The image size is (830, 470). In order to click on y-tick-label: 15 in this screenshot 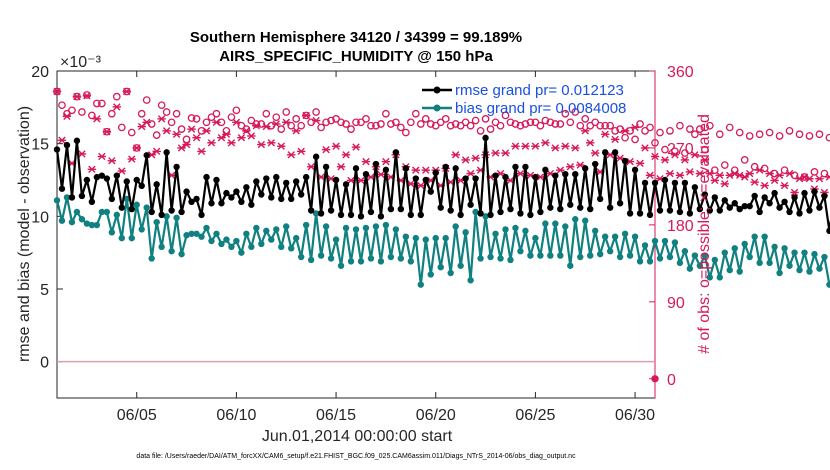, I will do `click(40, 145)`.